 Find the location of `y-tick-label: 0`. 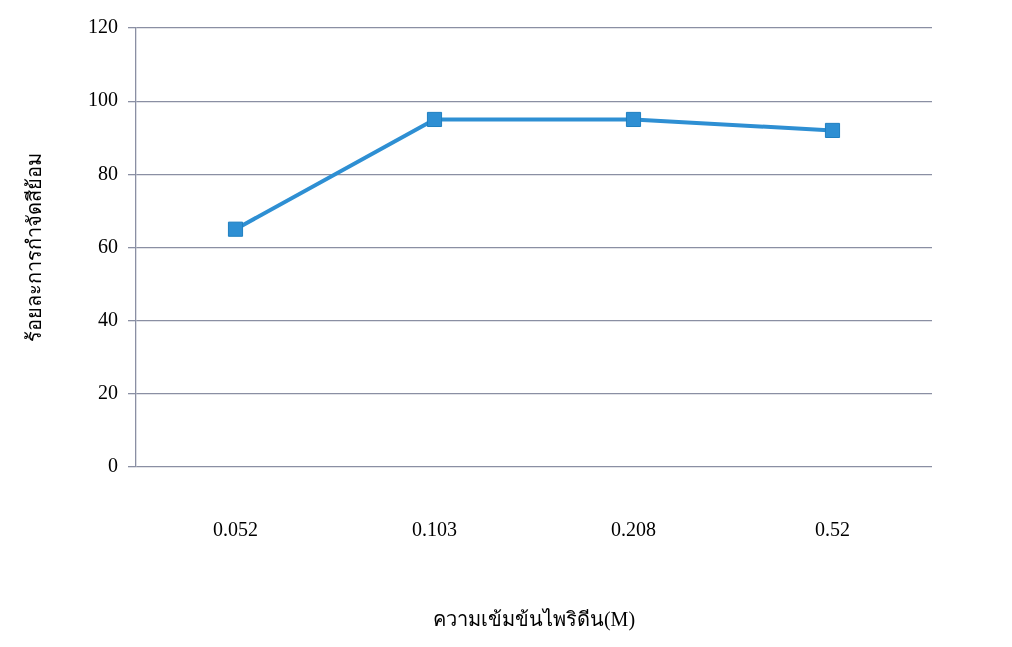

y-tick-label: 0 is located at coordinates (113, 465).